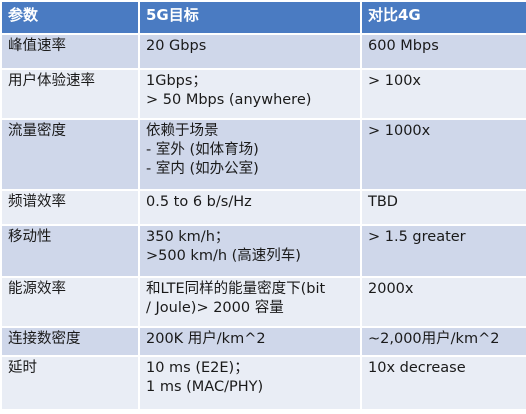 The width and height of the screenshot is (526, 414). I want to click on target-line: 和LTE同样的能量密度下(bit, so click(236, 289).